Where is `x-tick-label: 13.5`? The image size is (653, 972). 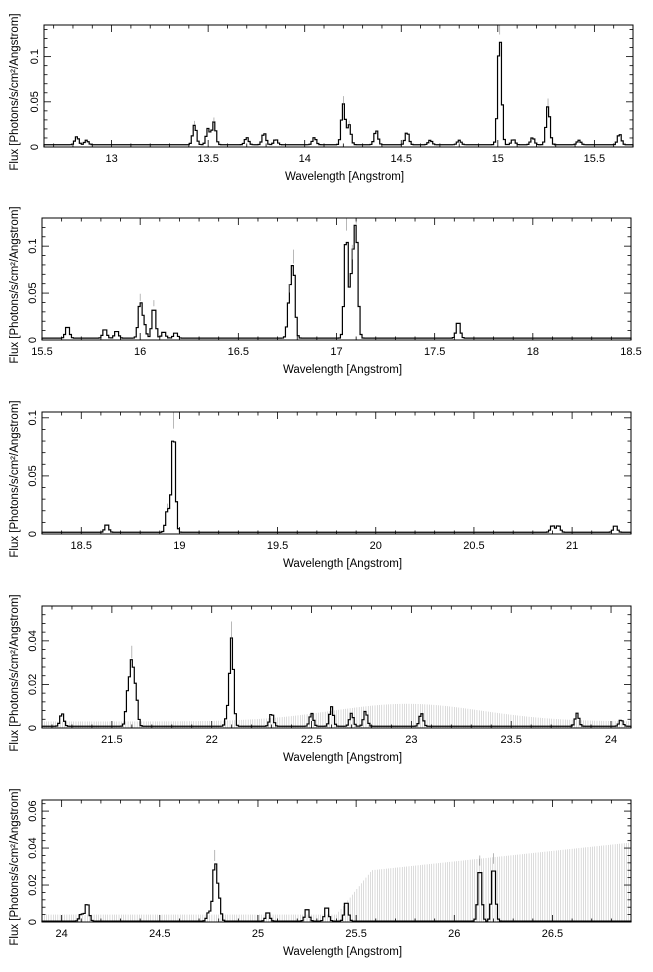 x-tick-label: 13.5 is located at coordinates (207, 159).